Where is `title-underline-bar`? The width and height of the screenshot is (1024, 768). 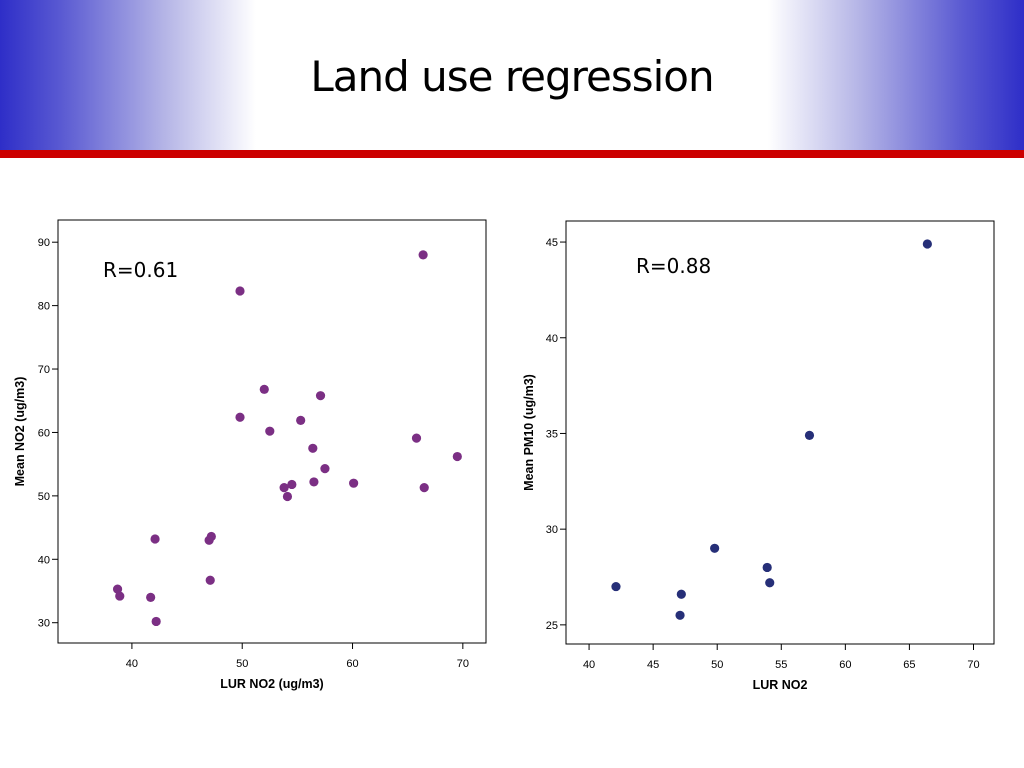 title-underline-bar is located at coordinates (512, 154).